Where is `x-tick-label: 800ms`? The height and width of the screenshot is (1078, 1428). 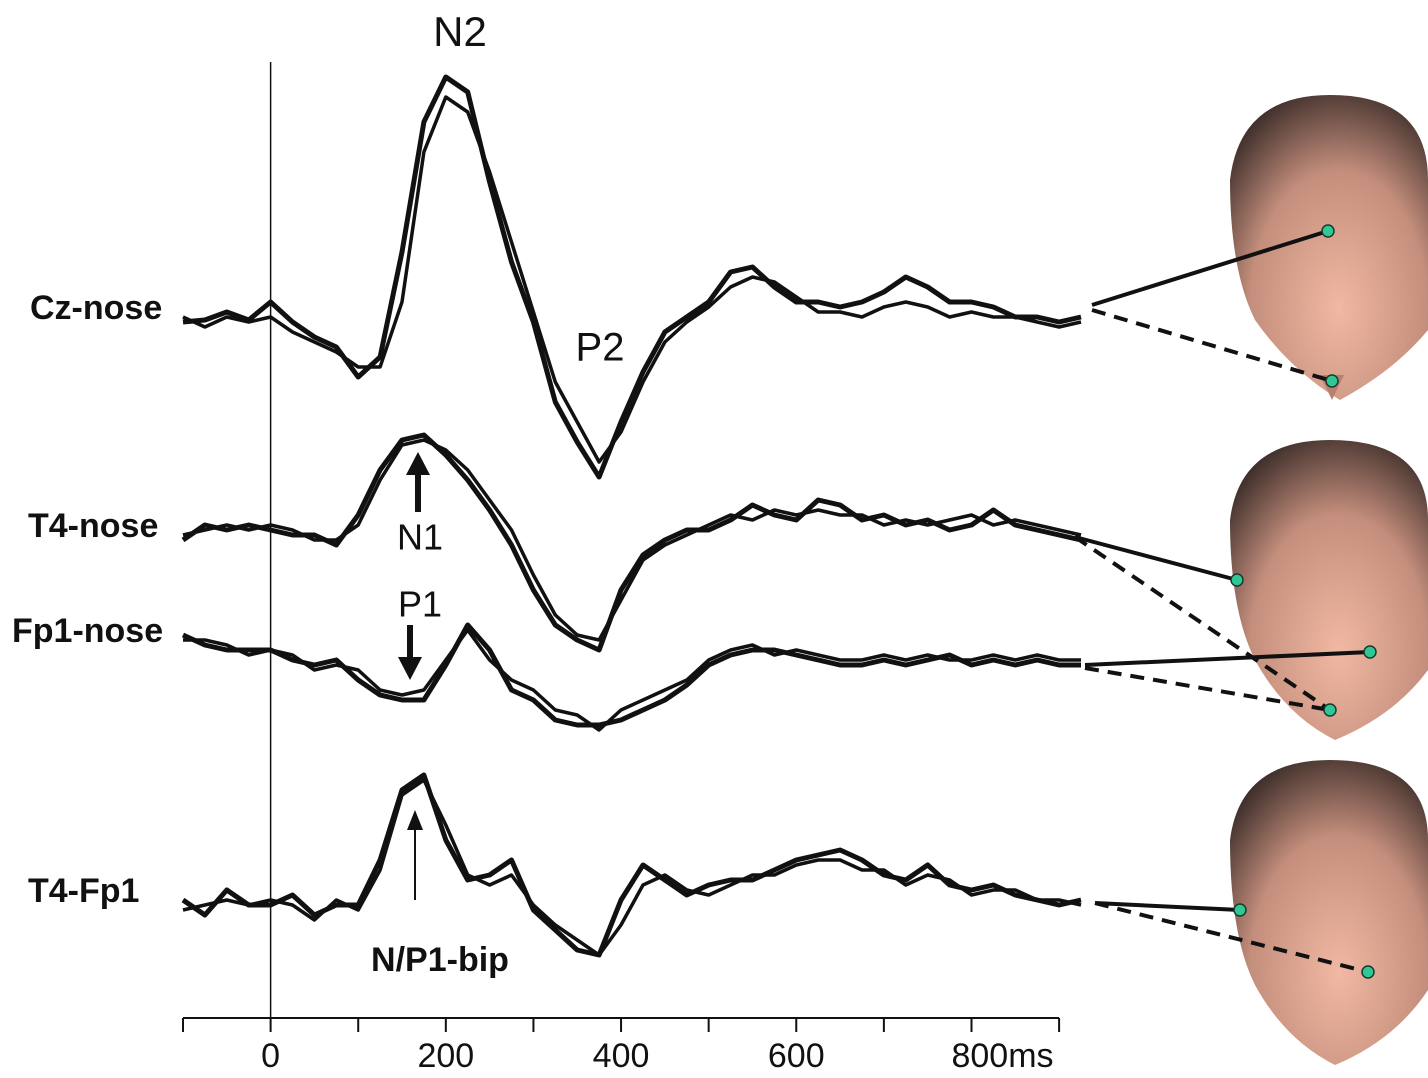
x-tick-label: 800ms is located at coordinates (1002, 1056).